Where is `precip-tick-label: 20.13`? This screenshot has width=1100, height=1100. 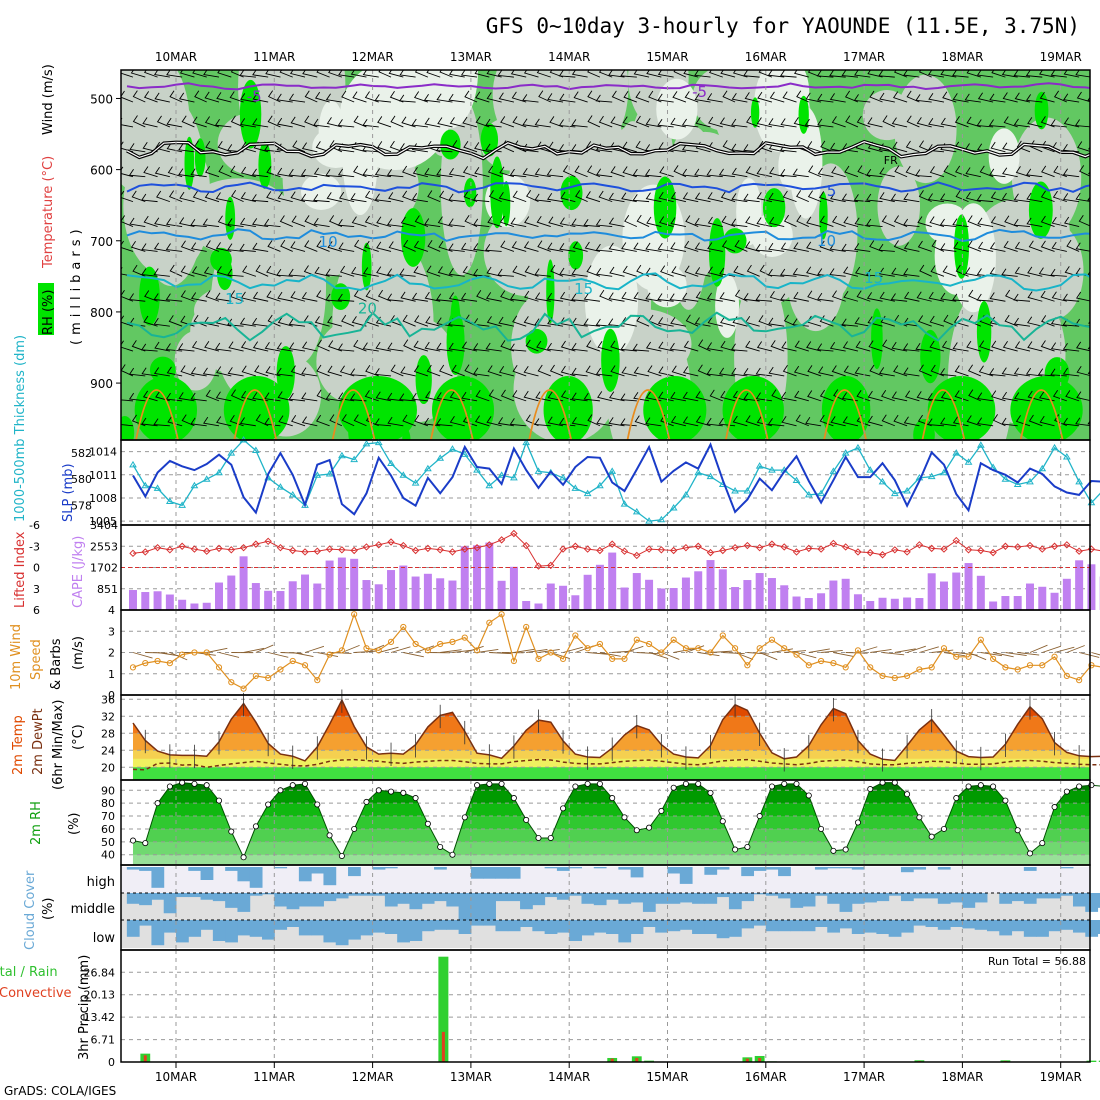
precip-tick-label: 20.13 is located at coordinates (100, 995).